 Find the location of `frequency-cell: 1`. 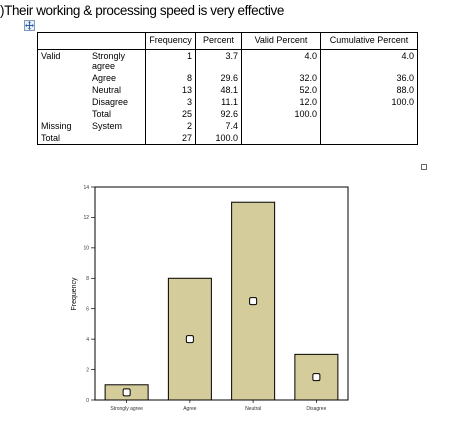

frequency-cell: 1 is located at coordinates (170, 60).